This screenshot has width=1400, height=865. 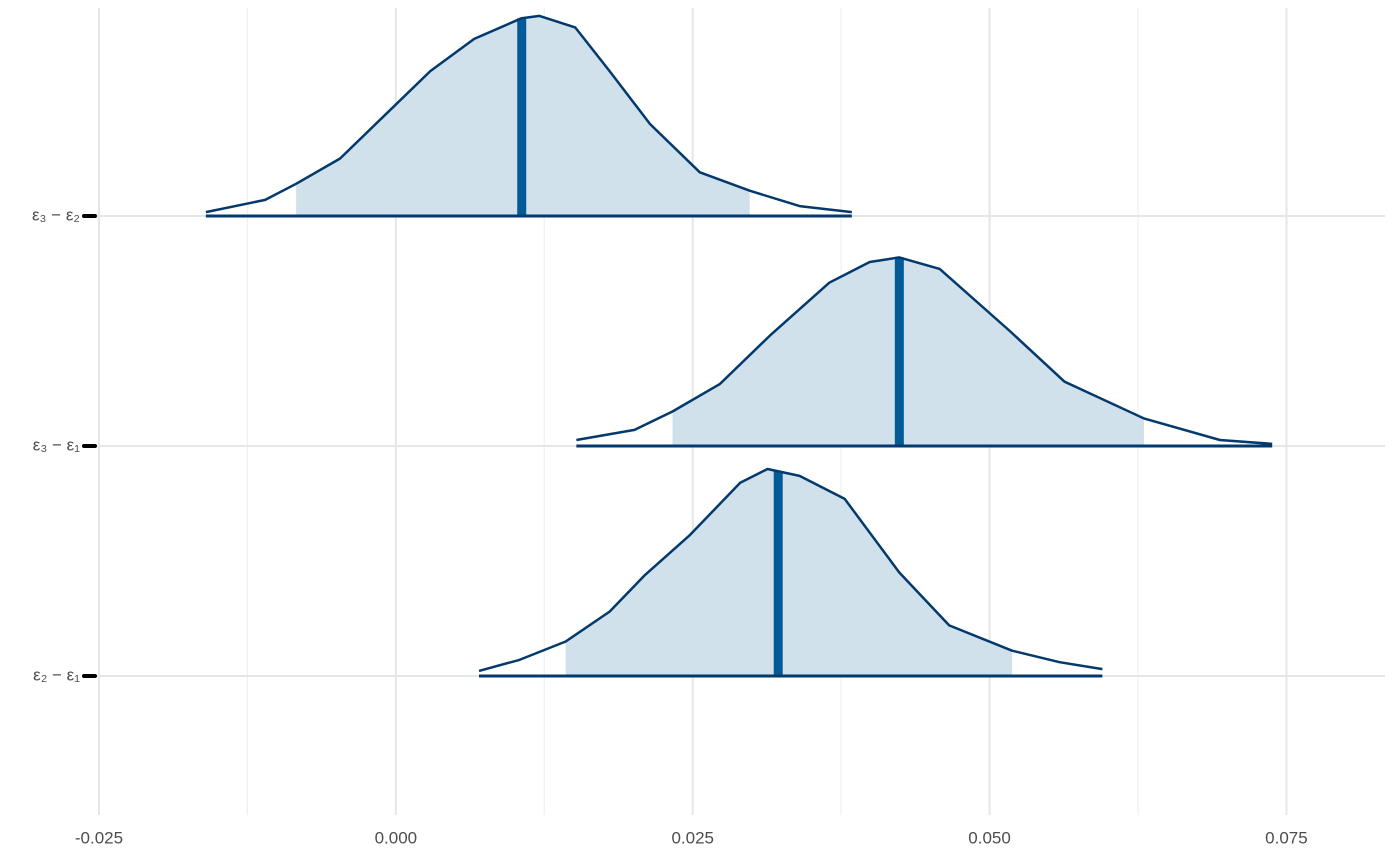 I want to click on y-tick-label: ε₃ − ε₂, so click(x=56, y=214).